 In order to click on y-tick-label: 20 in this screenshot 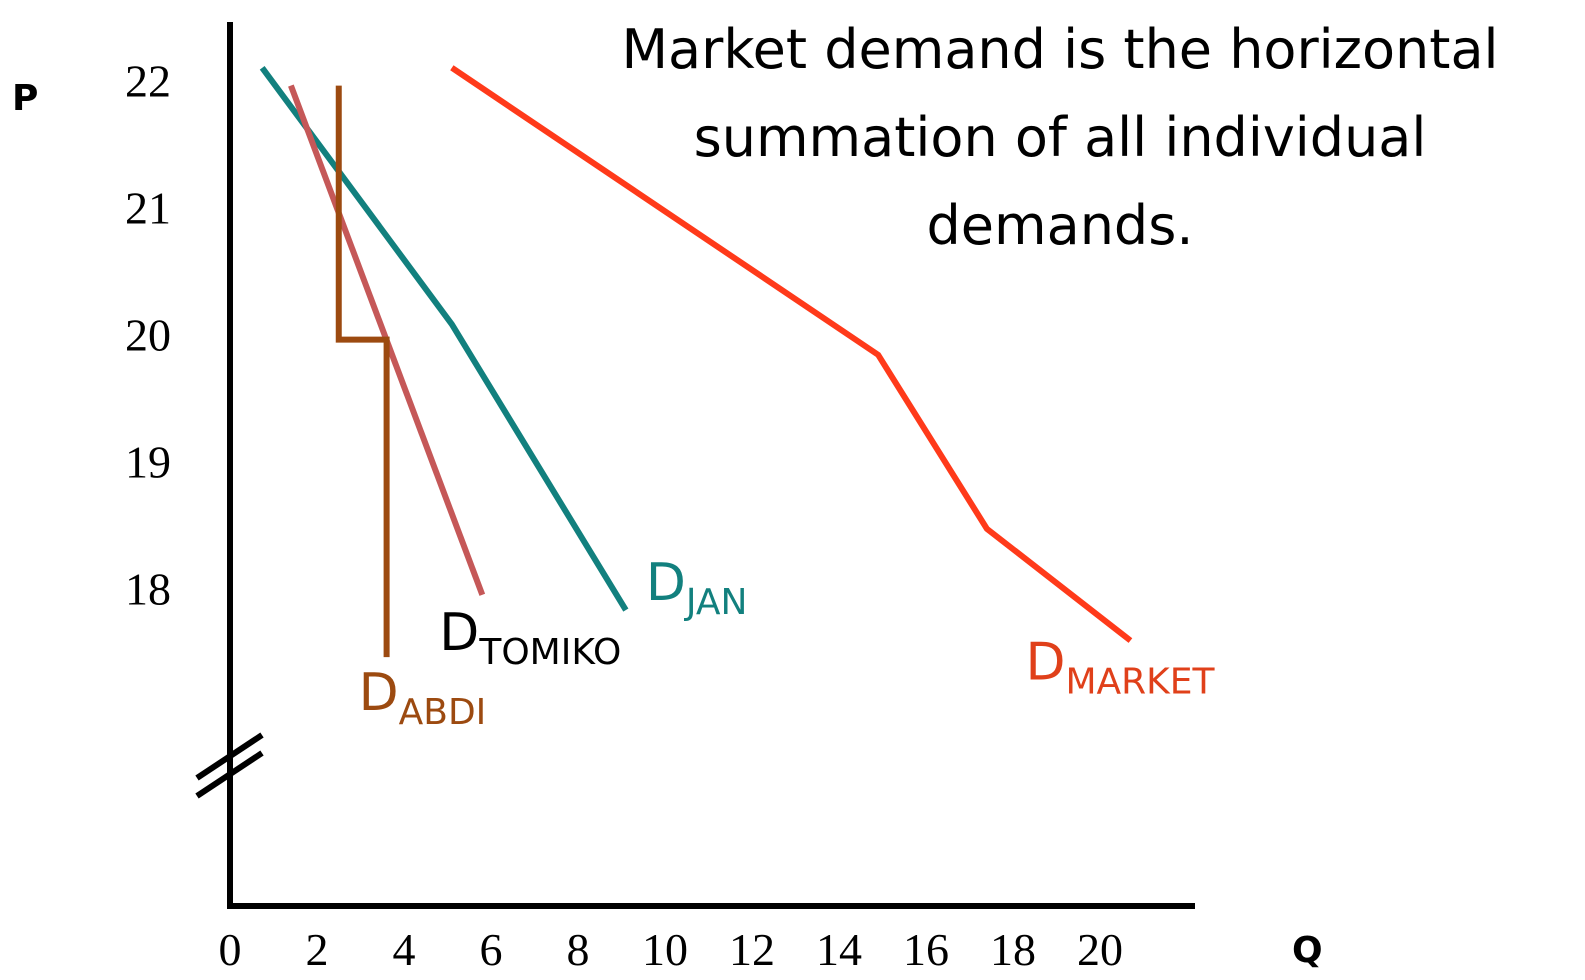, I will do `click(148, 335)`.